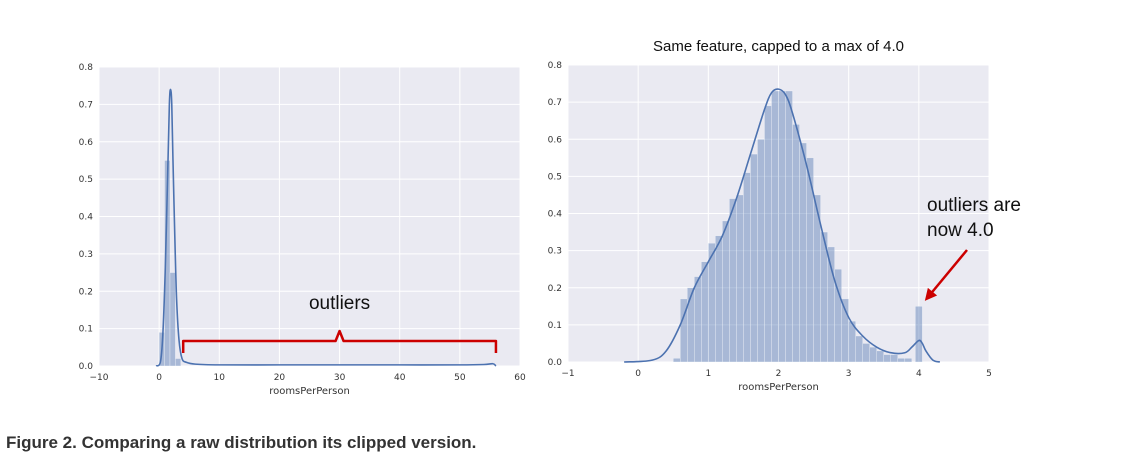 The width and height of the screenshot is (1128, 461). What do you see at coordinates (849, 374) in the screenshot?
I see `x-tick-label: 3` at bounding box center [849, 374].